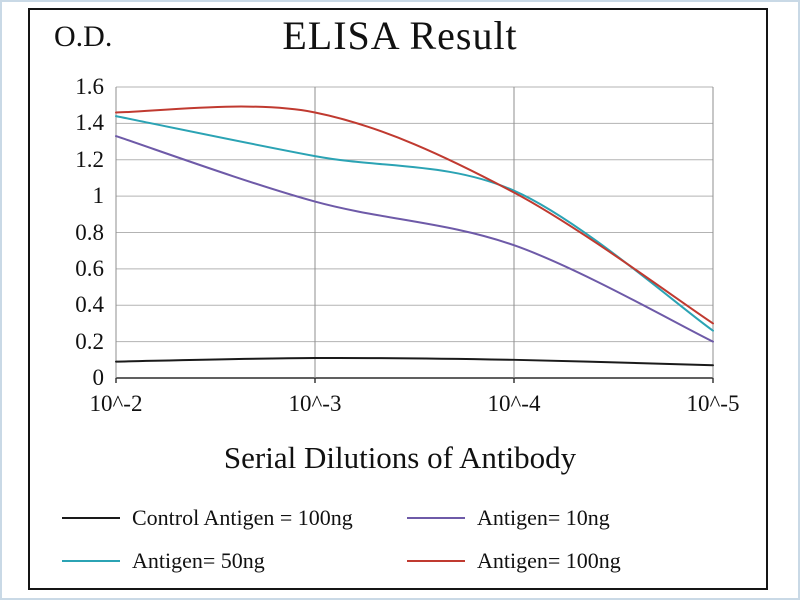  Describe the element at coordinates (98, 377) in the screenshot. I see `y-tick-label: 0` at that location.